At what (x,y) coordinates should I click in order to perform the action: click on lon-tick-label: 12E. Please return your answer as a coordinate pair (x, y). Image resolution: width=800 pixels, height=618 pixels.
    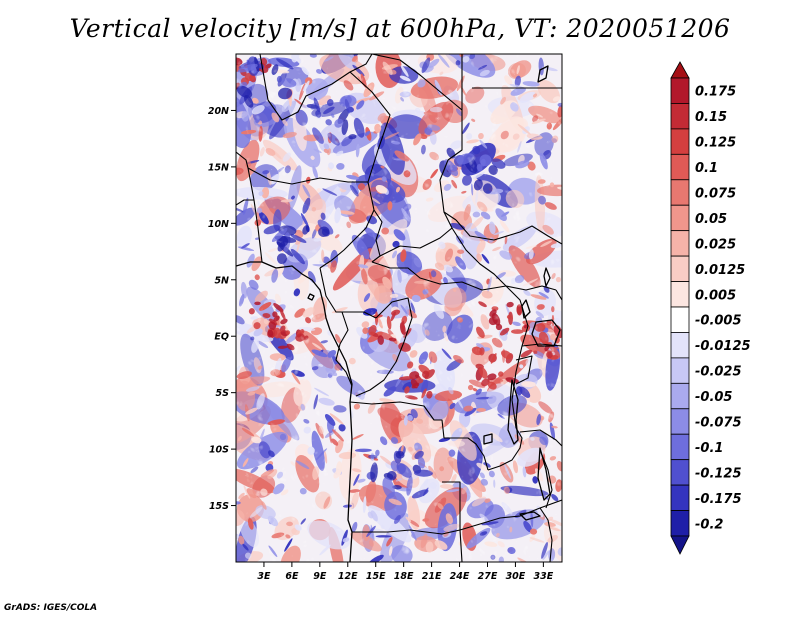
    Looking at the image, I should click on (348, 576).